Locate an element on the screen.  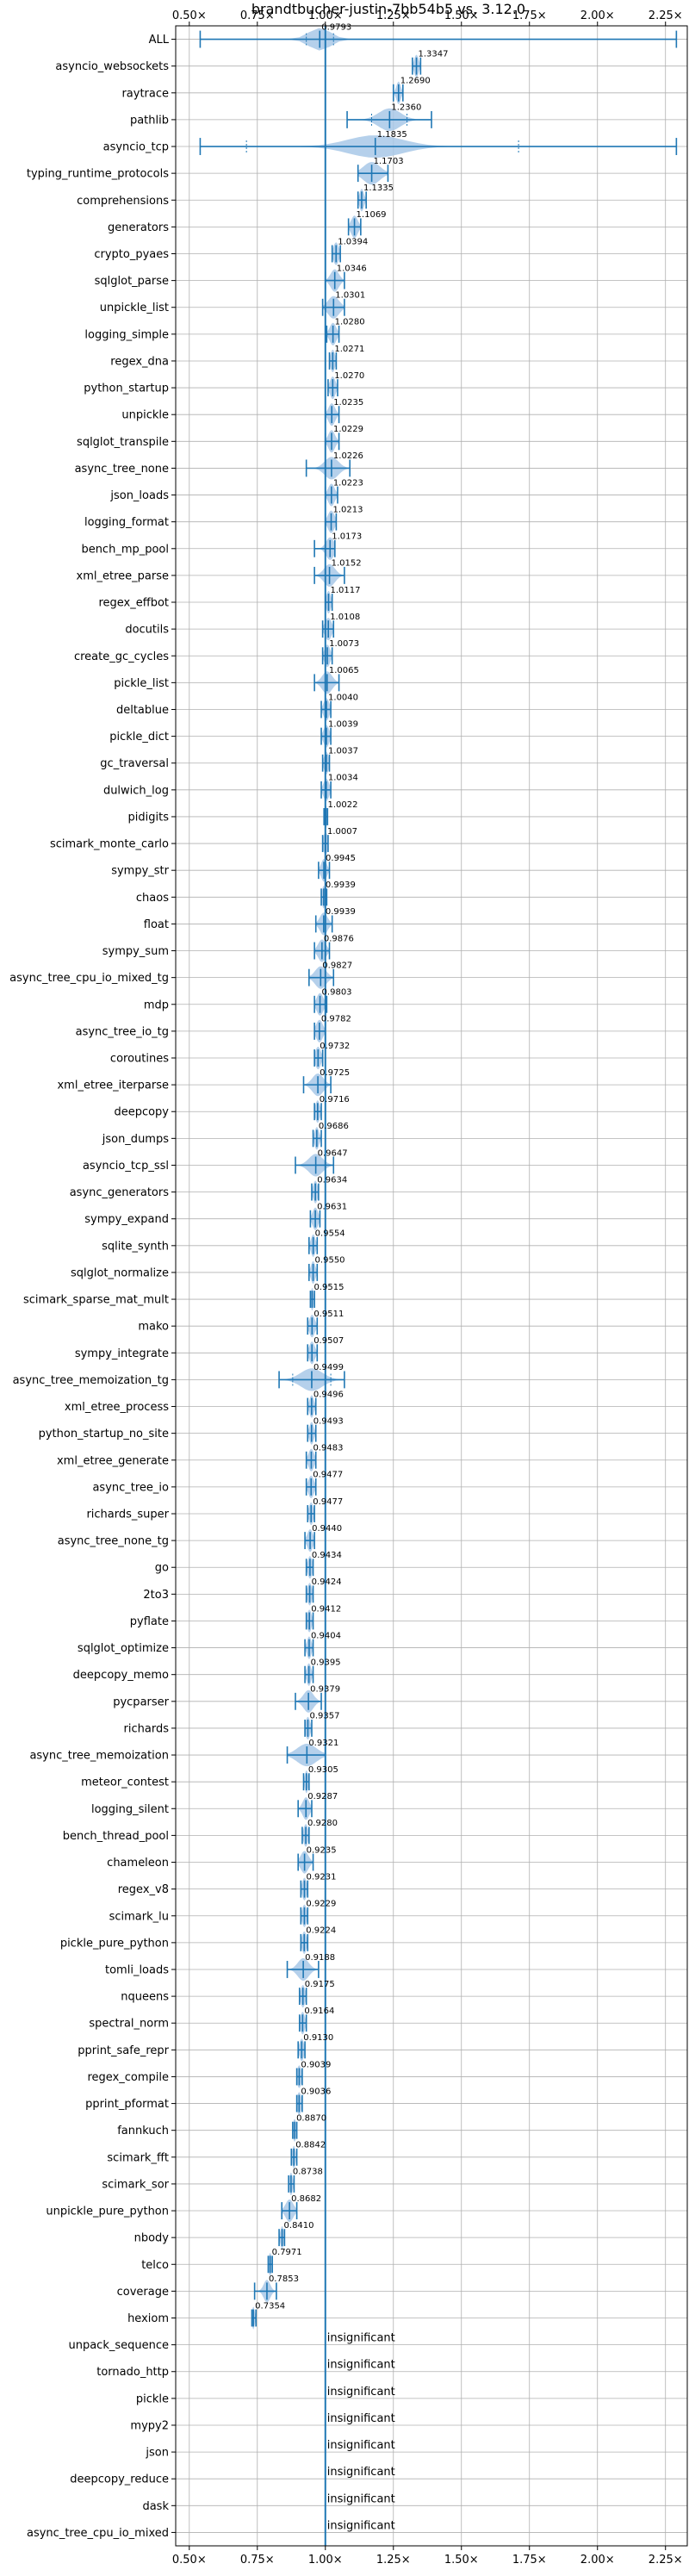
x-tick-label-bottom: 1.75× is located at coordinates (529, 2561).